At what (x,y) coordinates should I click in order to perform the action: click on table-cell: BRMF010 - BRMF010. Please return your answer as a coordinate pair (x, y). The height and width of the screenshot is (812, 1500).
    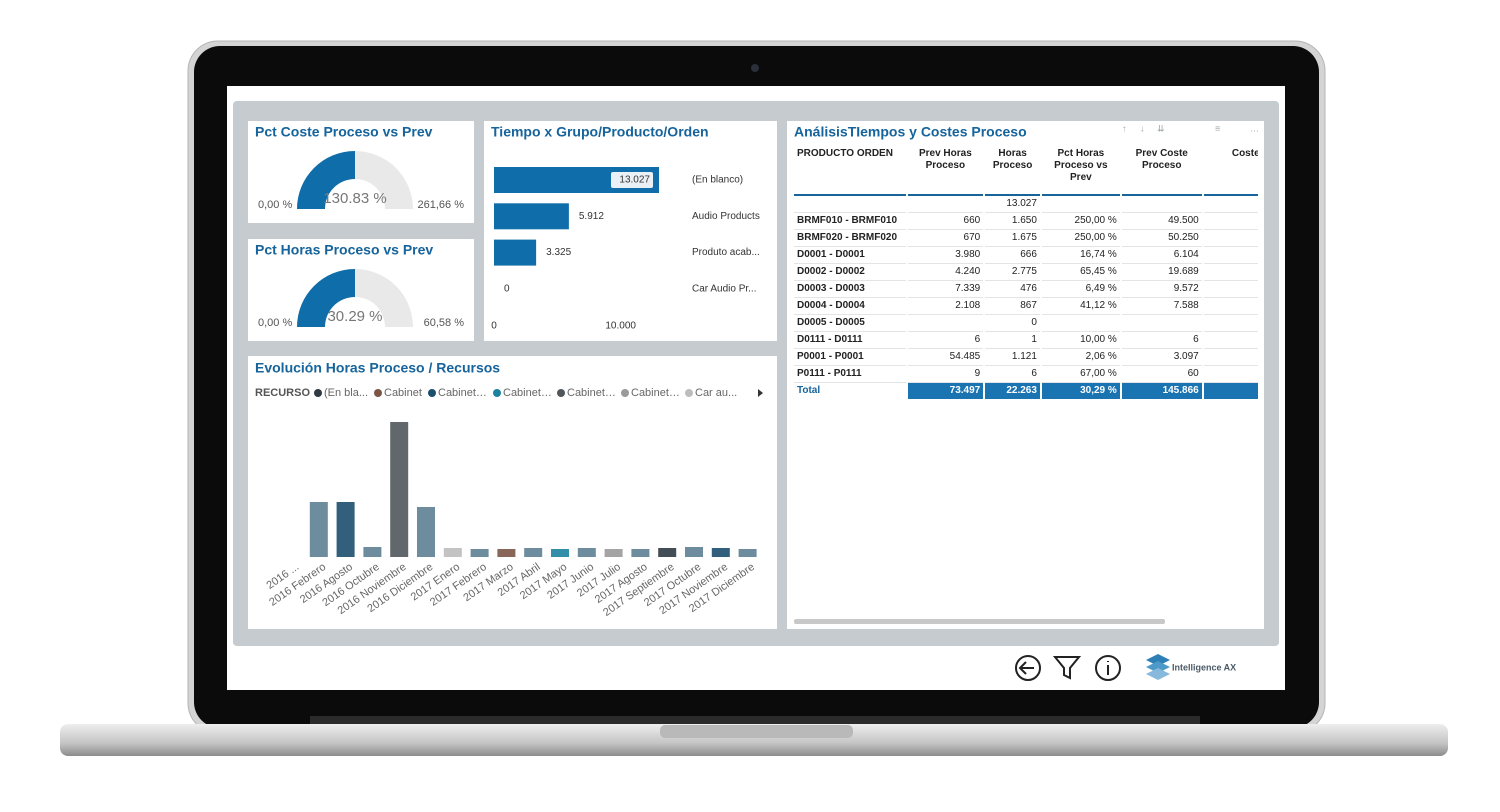
    Looking at the image, I should click on (850, 221).